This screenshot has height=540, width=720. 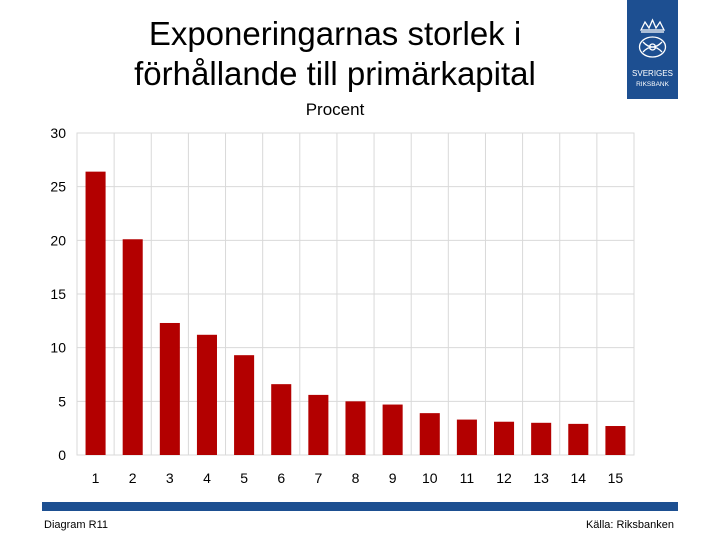 What do you see at coordinates (616, 478) in the screenshot?
I see `x-tick-label: 15` at bounding box center [616, 478].